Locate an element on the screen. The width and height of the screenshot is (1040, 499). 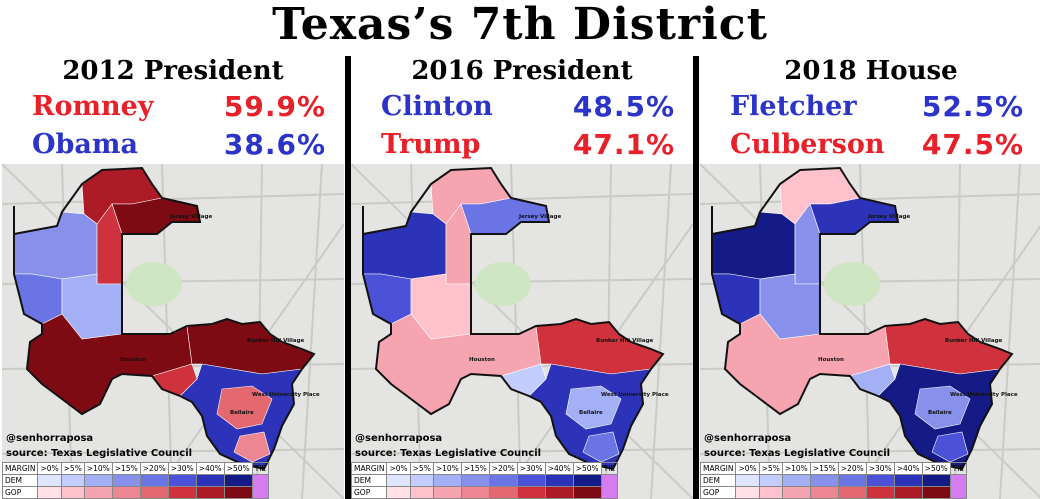
map-place-label: Jersey Village is located at coordinates (539, 217).